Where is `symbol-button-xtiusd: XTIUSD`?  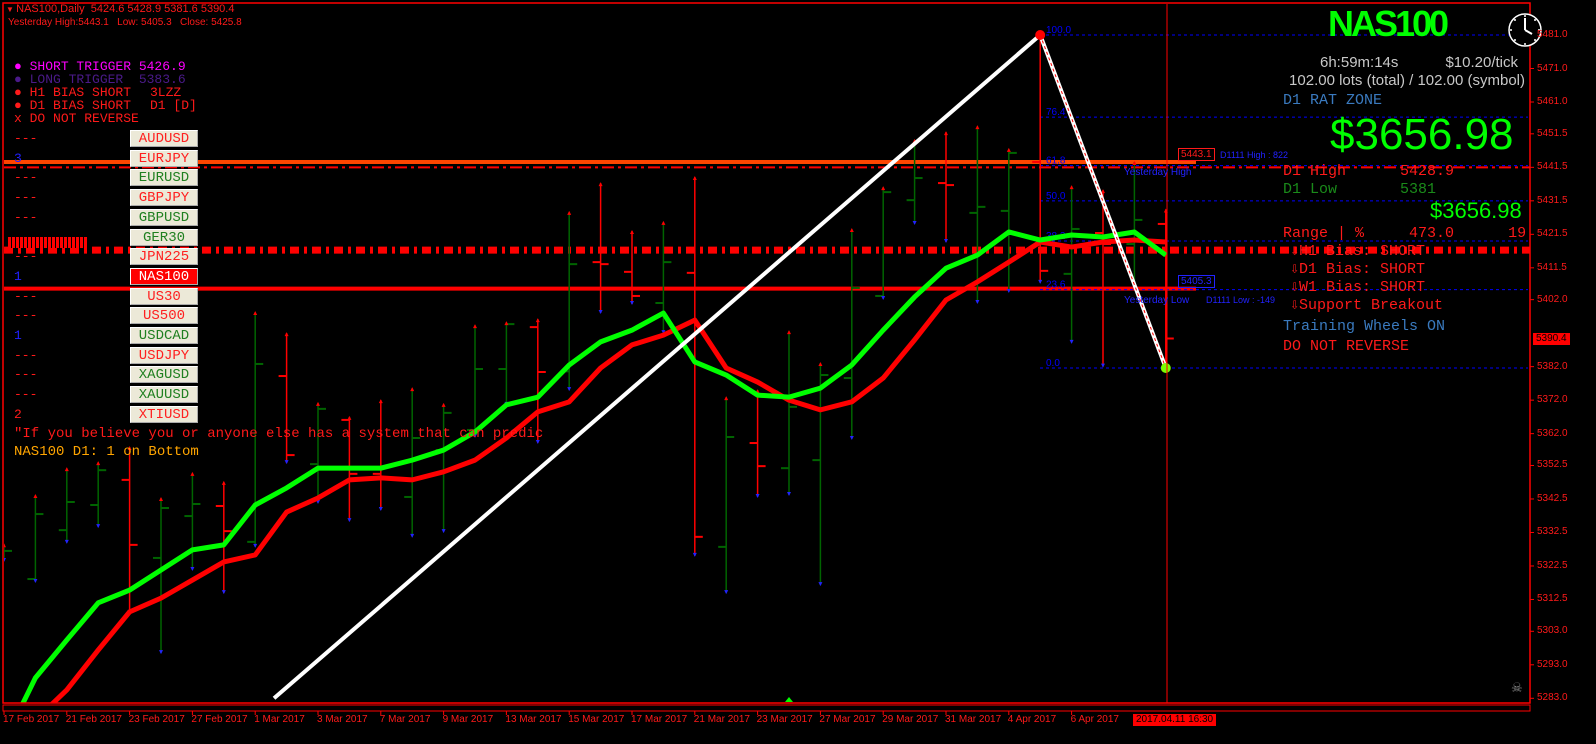 symbol-button-xtiusd: XTIUSD is located at coordinates (164, 414).